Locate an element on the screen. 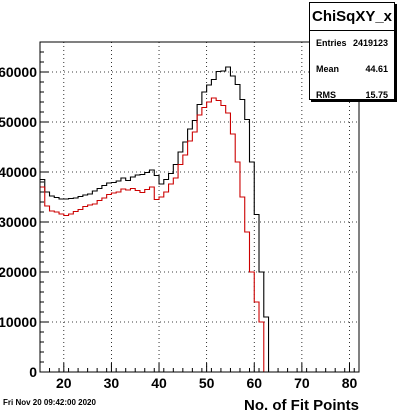 The image size is (400, 412). x-axis-label: No. of Fit Points is located at coordinates (301, 404).